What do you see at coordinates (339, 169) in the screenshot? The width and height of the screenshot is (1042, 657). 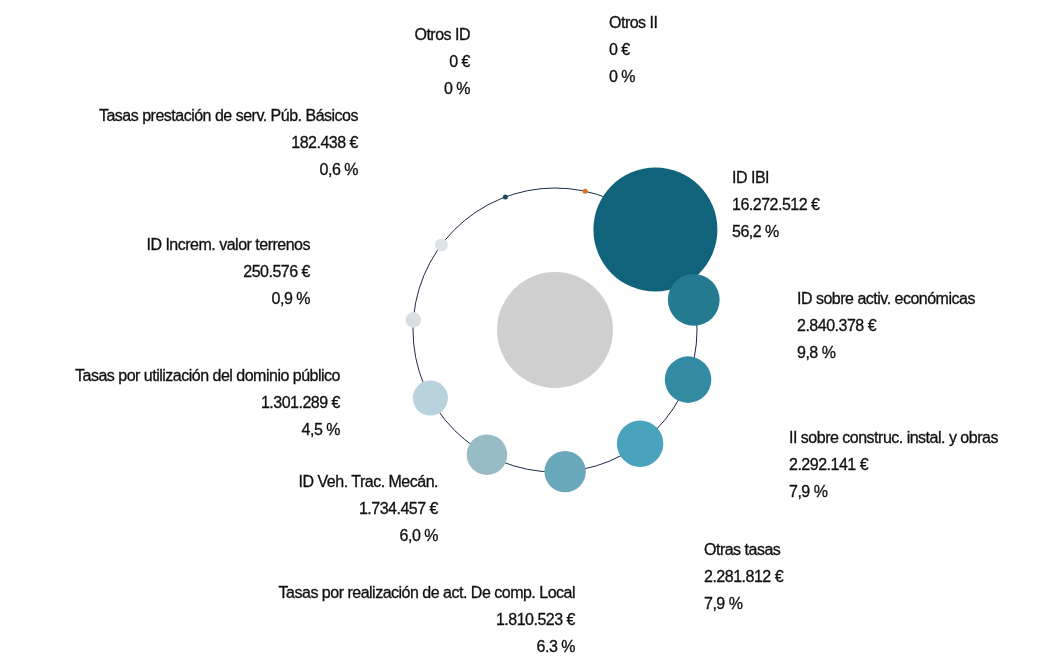 I see `data-label: 0,6 %` at bounding box center [339, 169].